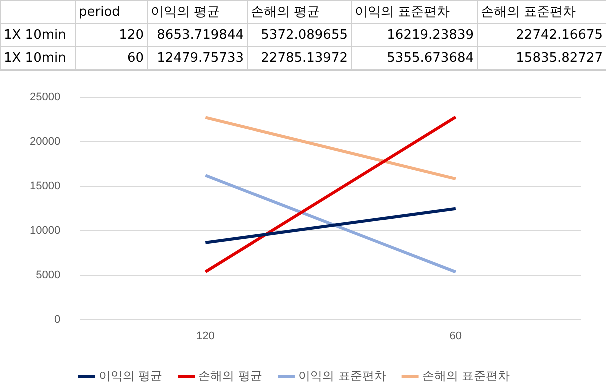 This screenshot has height=392, width=606. What do you see at coordinates (45, 230) in the screenshot?
I see `y-tick-label: 10000` at bounding box center [45, 230].